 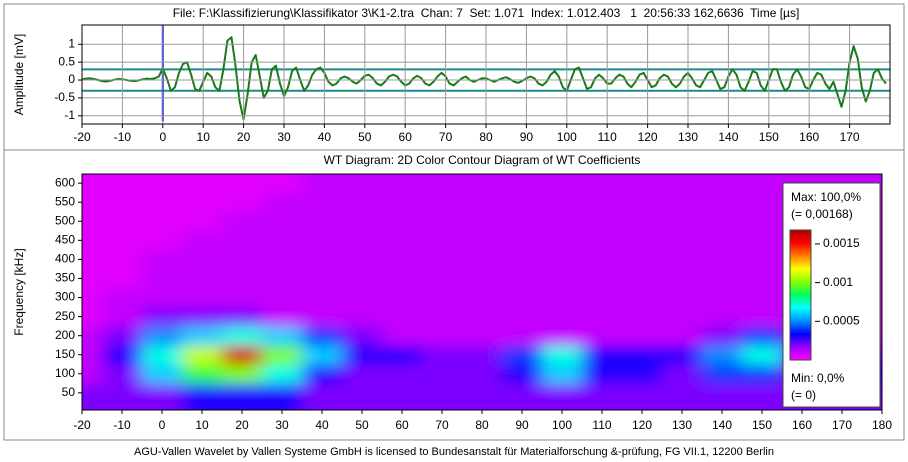 I want to click on y-tick-label: 0.5, so click(x=66, y=61).